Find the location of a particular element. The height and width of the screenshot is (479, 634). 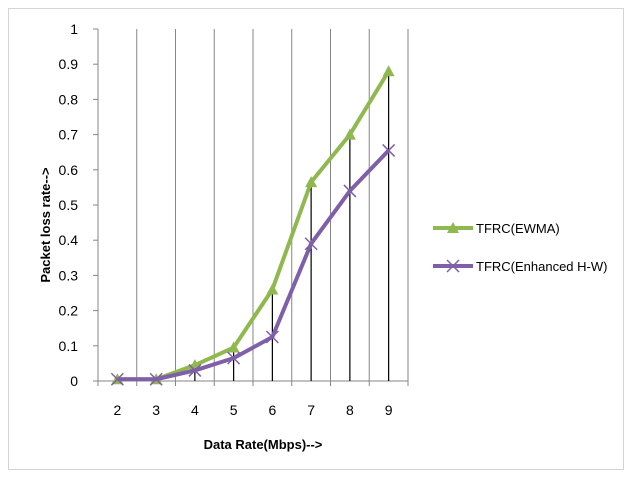

y-tick-label: 0.6 is located at coordinates (69, 170).